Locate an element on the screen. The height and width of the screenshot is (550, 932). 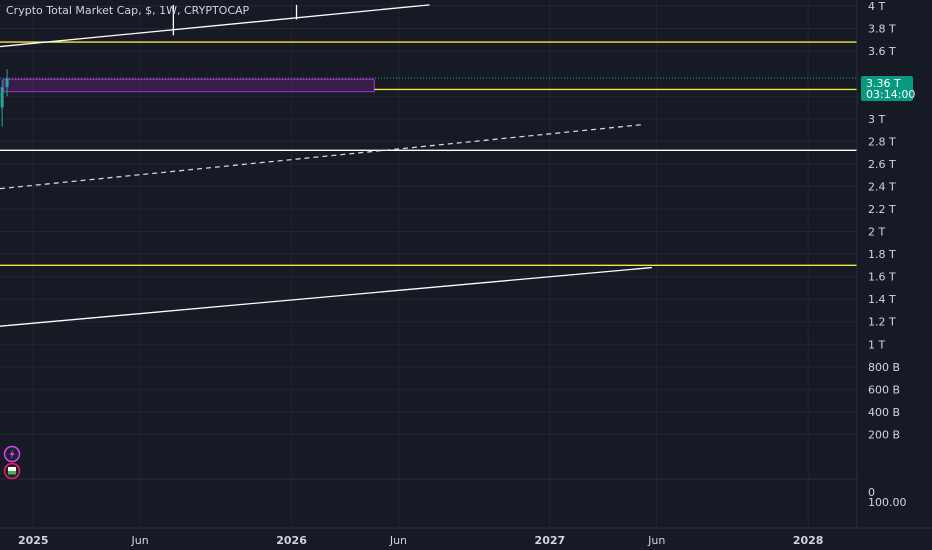
lightning-icon is located at coordinates (12, 454).